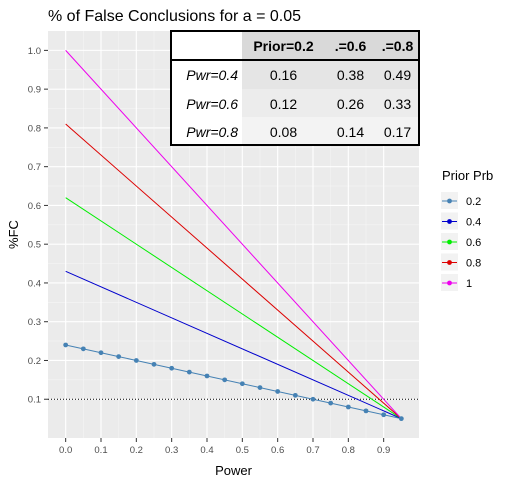 The height and width of the screenshot is (484, 517). I want to click on y-tick-label: 0.3, so click(34, 322).